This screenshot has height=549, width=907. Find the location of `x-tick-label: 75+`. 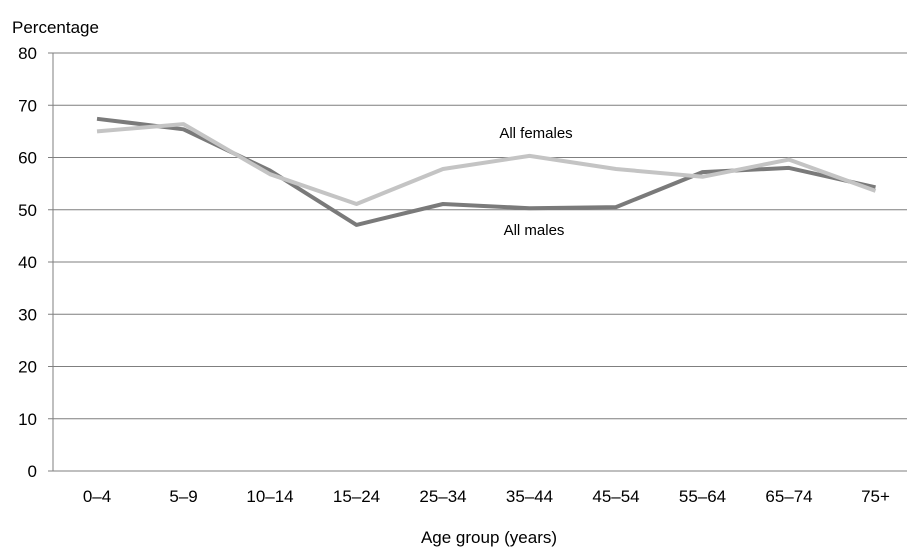

x-tick-label: 75+ is located at coordinates (875, 496).